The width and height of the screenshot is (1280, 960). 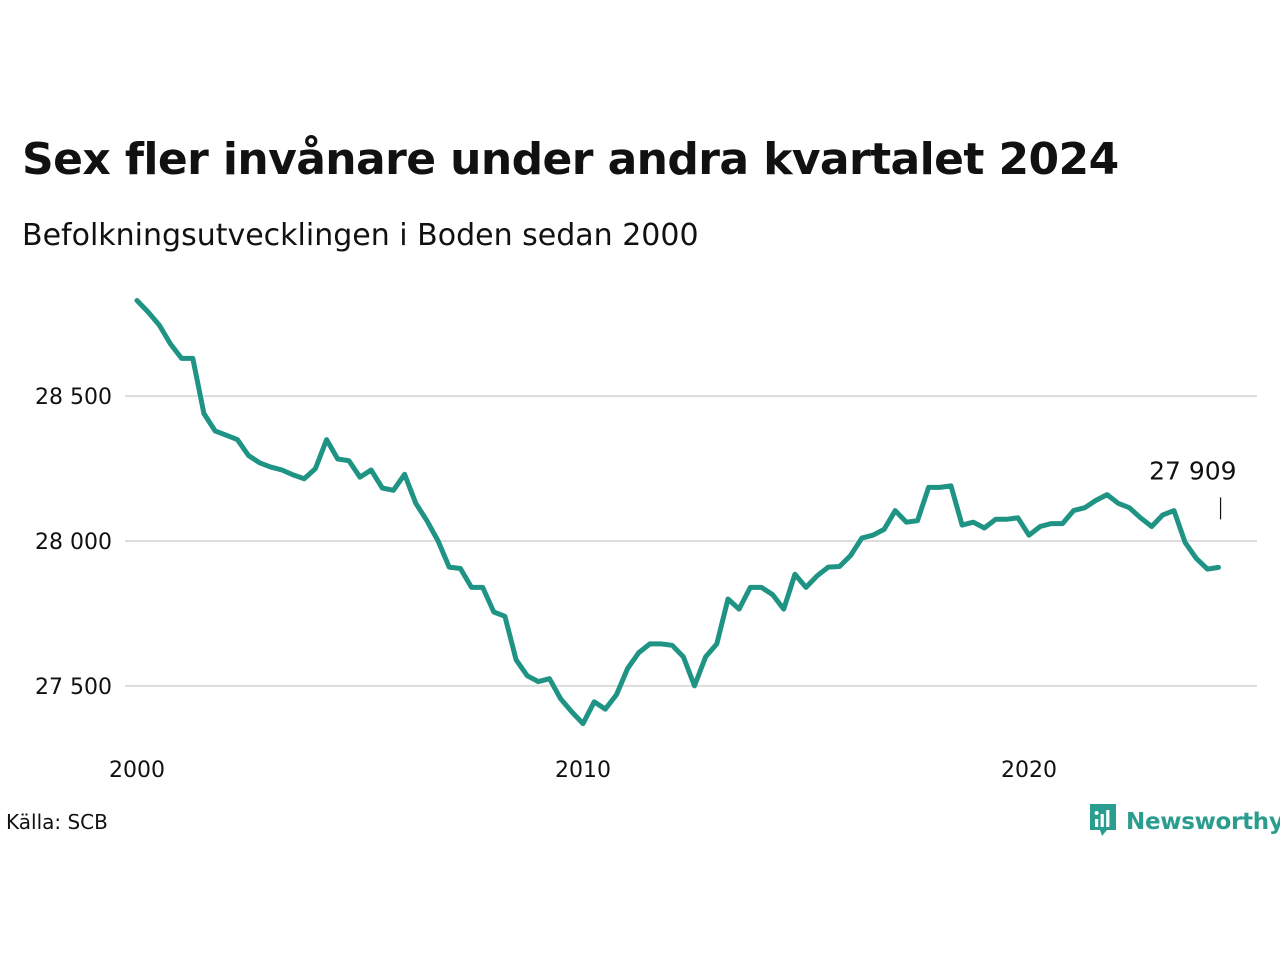 I want to click on brand-logo: Newsworthy, so click(x=1184, y=822).